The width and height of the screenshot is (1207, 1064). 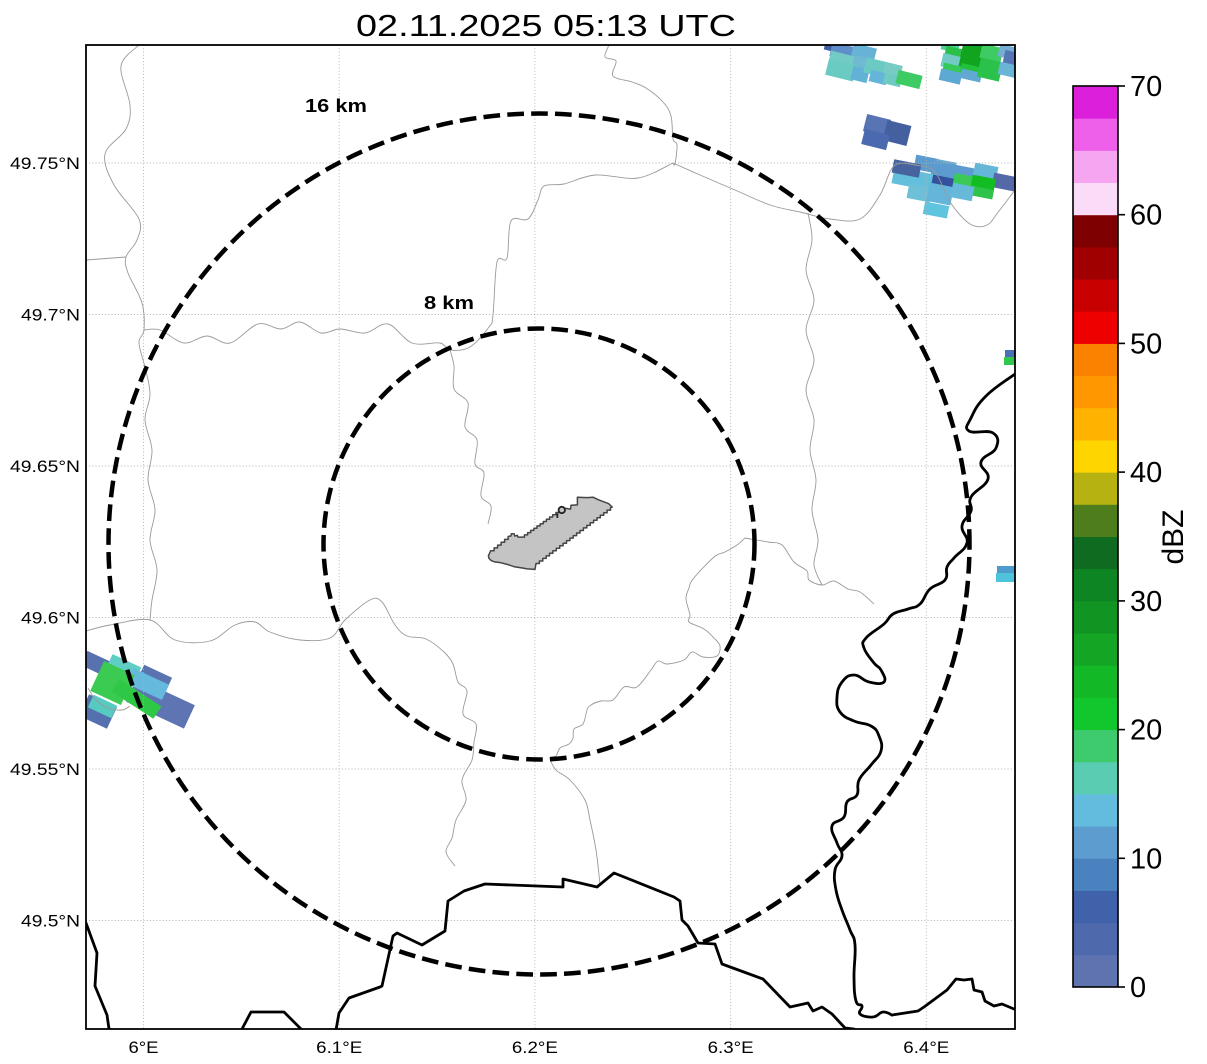 I want to click on svg-text: 6.2°E, so click(x=535, y=1047).